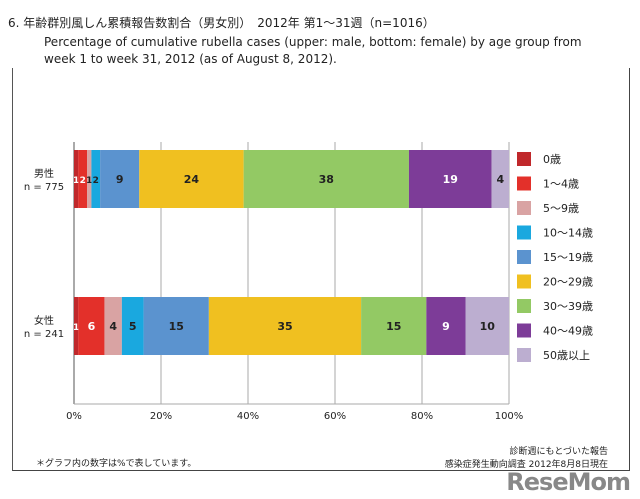 This screenshot has width=640, height=499. Describe the element at coordinates (568, 306) in the screenshot. I see `legend-label: 30〜39歳` at that location.